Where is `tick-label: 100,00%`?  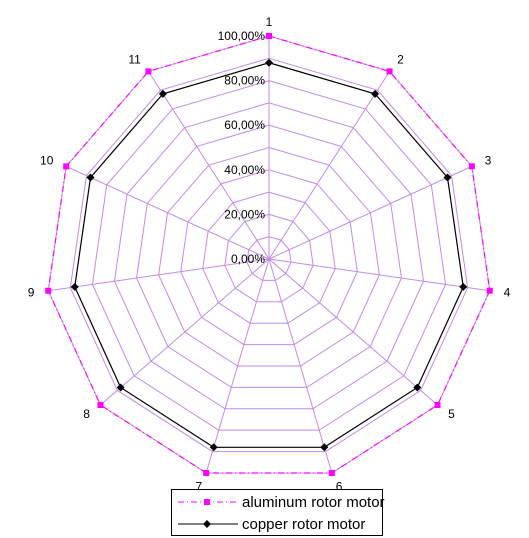 tick-label: 100,00% is located at coordinates (242, 36).